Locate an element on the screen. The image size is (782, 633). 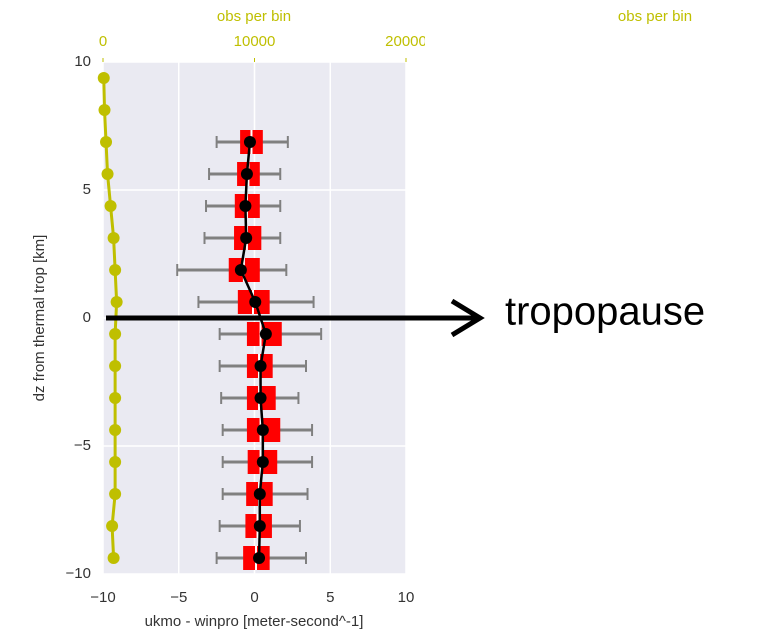
x-tick-label: −5 is located at coordinates (178, 597).